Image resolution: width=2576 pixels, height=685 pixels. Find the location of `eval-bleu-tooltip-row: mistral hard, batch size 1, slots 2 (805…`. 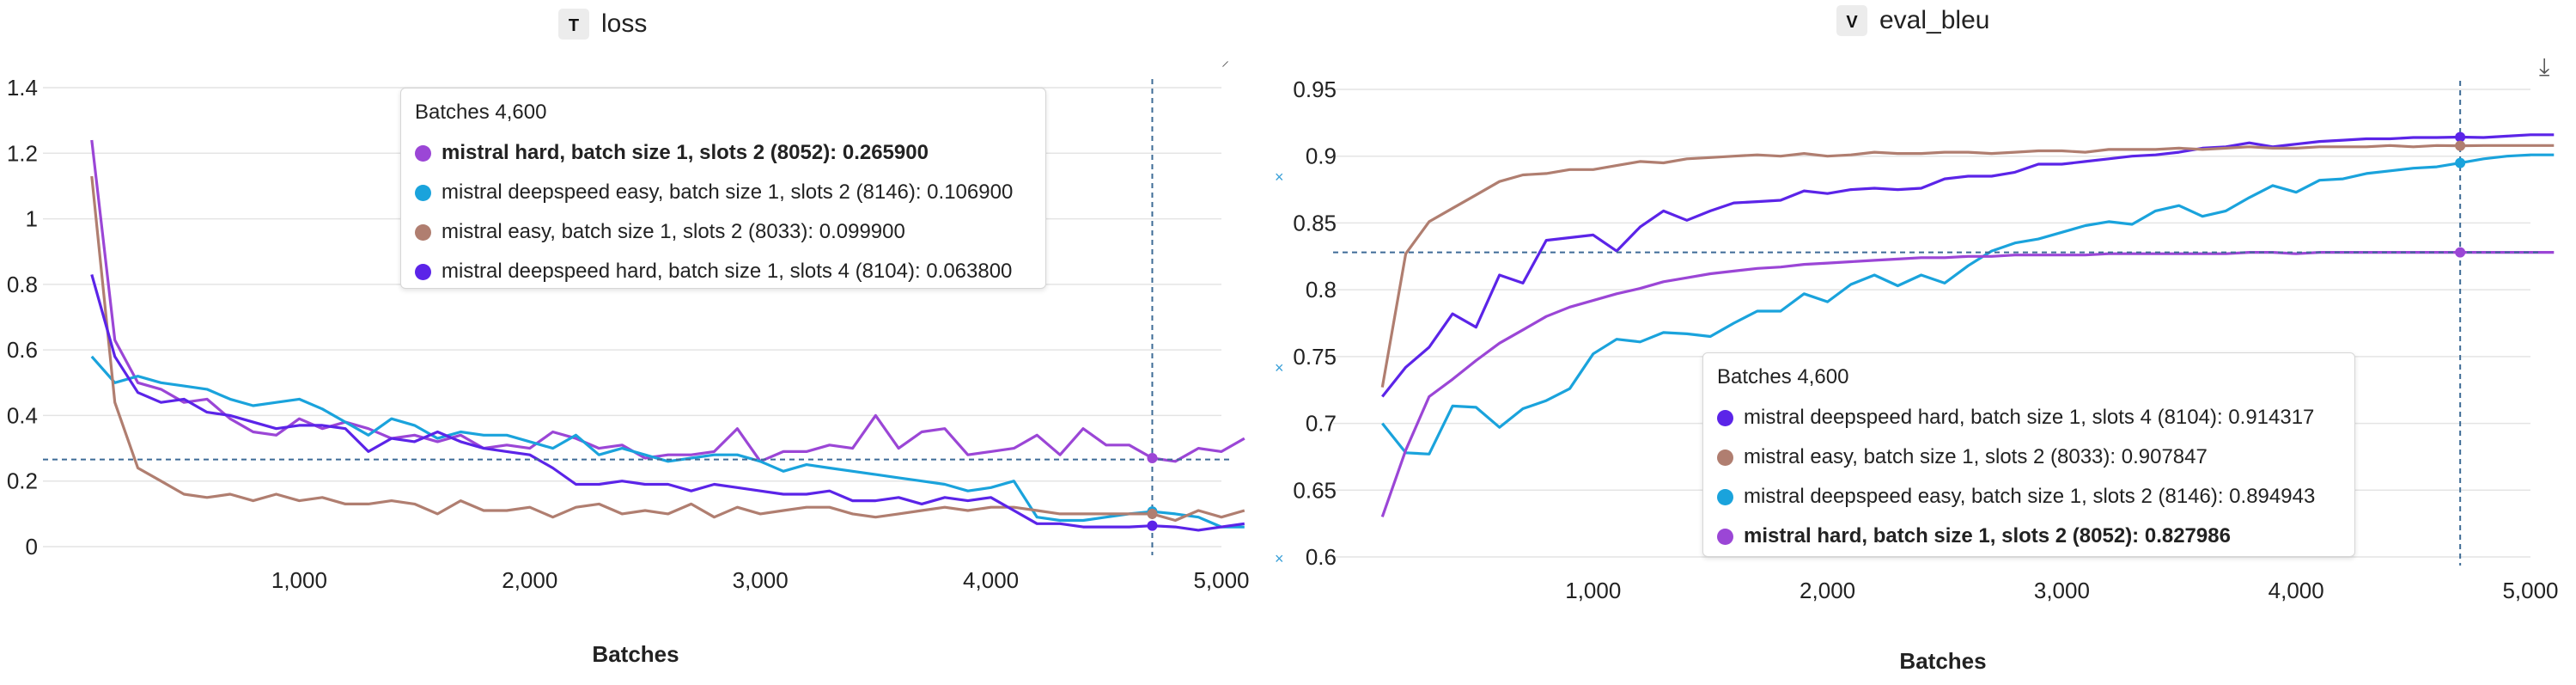

eval-bleu-tooltip-row: mistral hard, batch size 1, slots 2 (805… is located at coordinates (2029, 536).